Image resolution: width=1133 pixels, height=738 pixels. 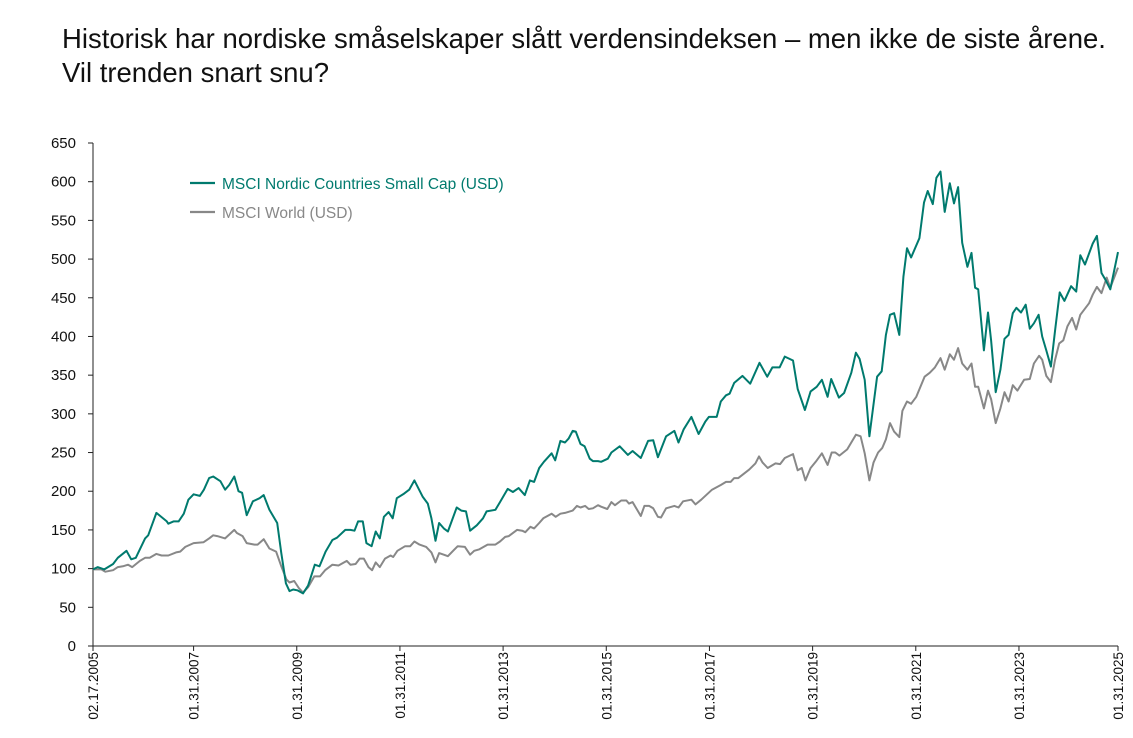 I want to click on x-tick-label: 01.31.2021, so click(x=916, y=686).